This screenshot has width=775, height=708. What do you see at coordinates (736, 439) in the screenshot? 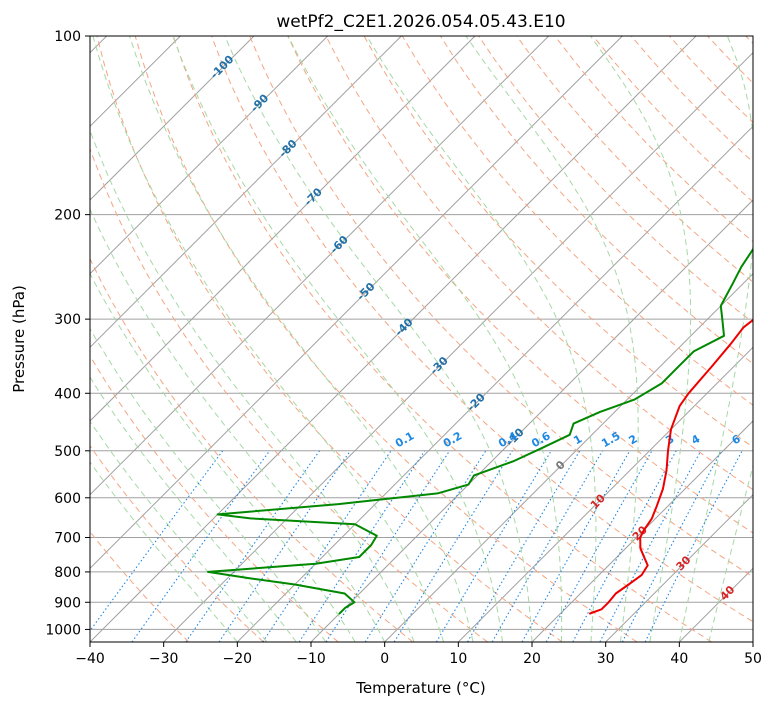
I see `mixing-ratio-label: 6` at bounding box center [736, 439].